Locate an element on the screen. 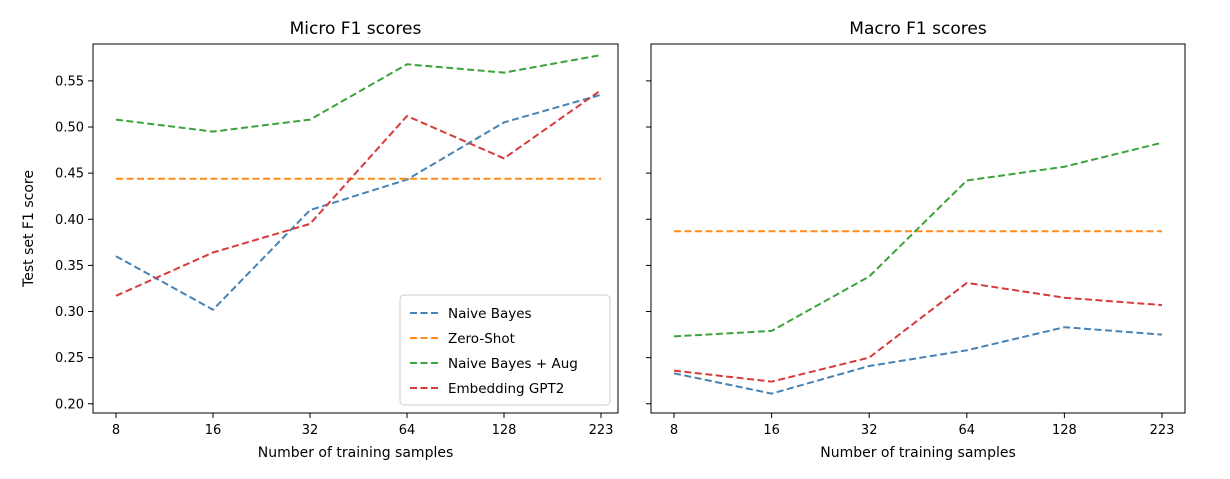  legend-label: Zero-Shot is located at coordinates (481, 339).